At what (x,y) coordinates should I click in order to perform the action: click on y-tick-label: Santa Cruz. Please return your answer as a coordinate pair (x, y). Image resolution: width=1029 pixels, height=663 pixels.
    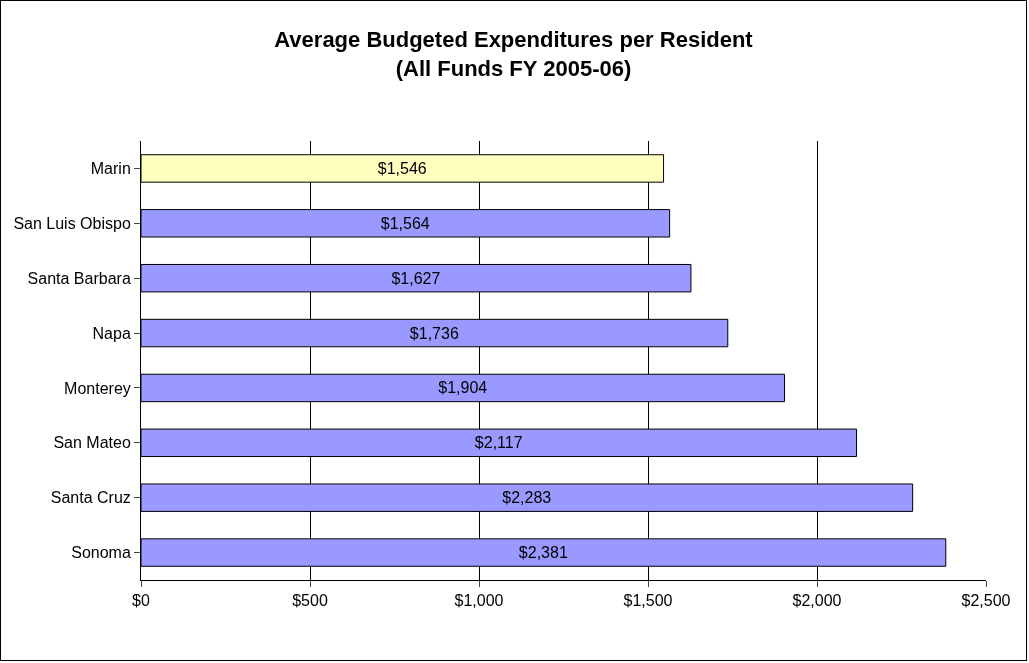
    Looking at the image, I should click on (90, 498).